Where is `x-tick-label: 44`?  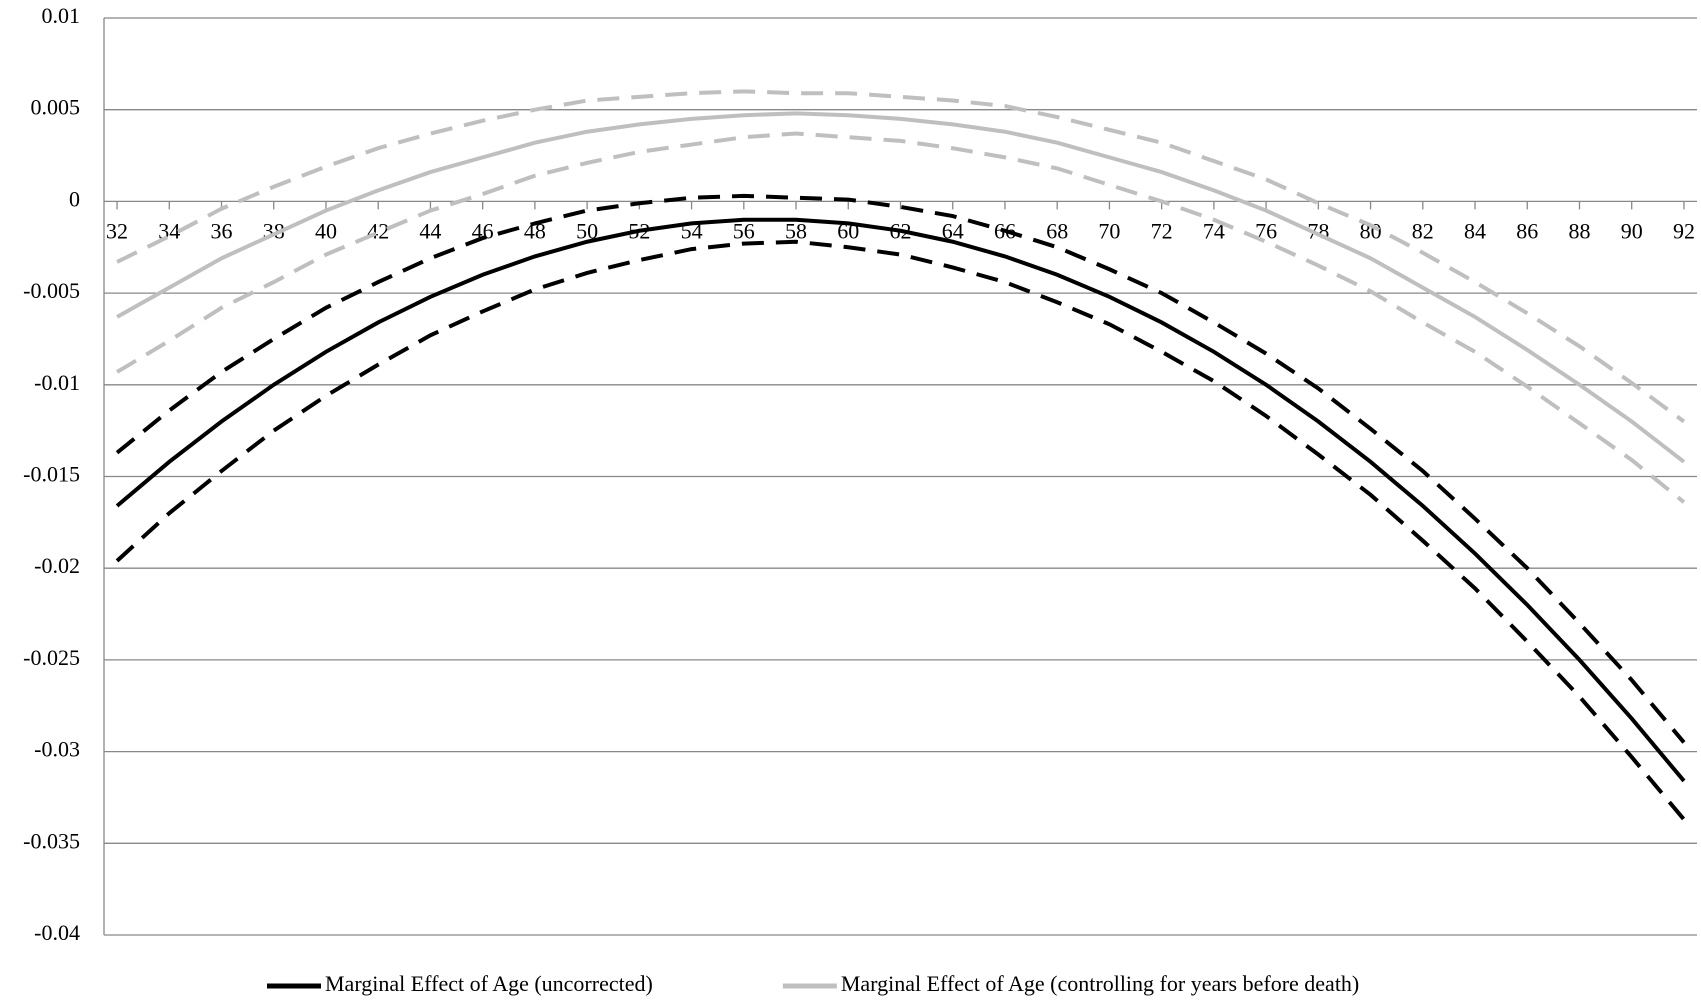 x-tick-label: 44 is located at coordinates (430, 230).